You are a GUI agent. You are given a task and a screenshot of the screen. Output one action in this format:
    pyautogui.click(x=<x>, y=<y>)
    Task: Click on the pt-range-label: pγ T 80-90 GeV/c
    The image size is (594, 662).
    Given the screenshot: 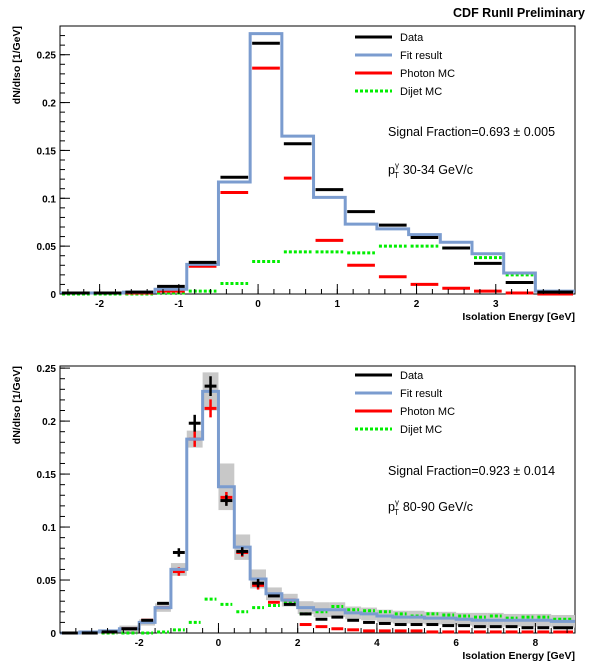 What is the action you would take?
    pyautogui.click(x=430, y=507)
    